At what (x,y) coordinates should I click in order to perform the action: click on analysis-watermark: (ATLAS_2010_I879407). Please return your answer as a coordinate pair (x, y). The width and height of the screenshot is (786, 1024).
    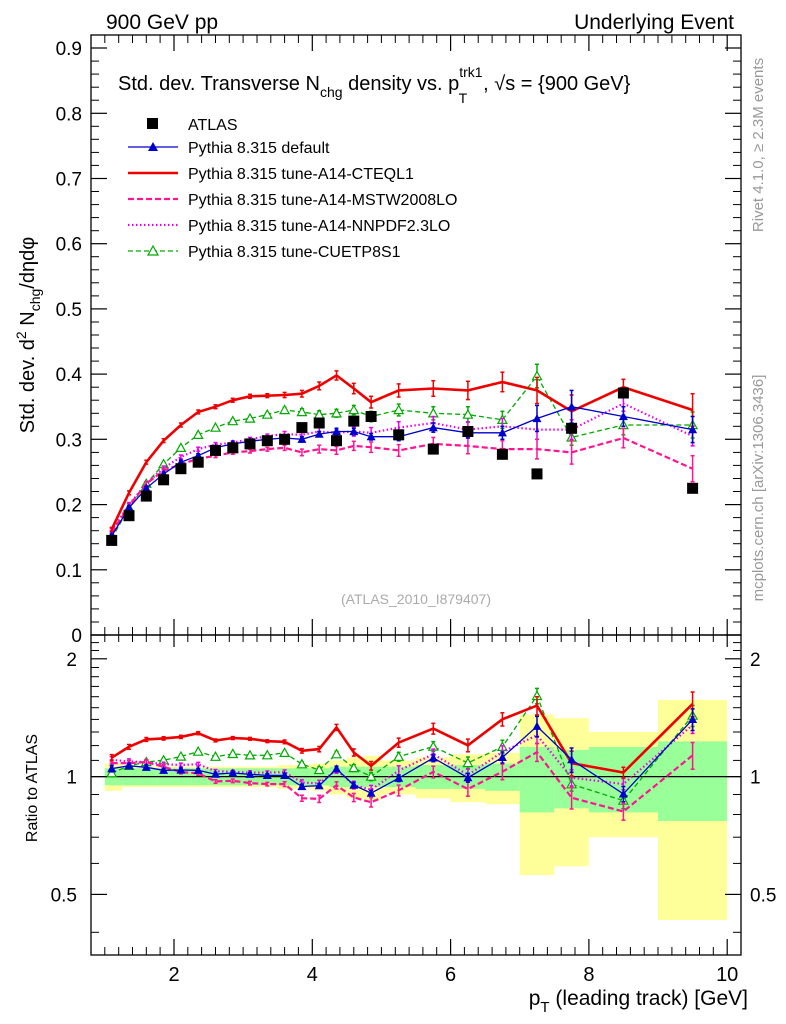
    Looking at the image, I should click on (416, 599).